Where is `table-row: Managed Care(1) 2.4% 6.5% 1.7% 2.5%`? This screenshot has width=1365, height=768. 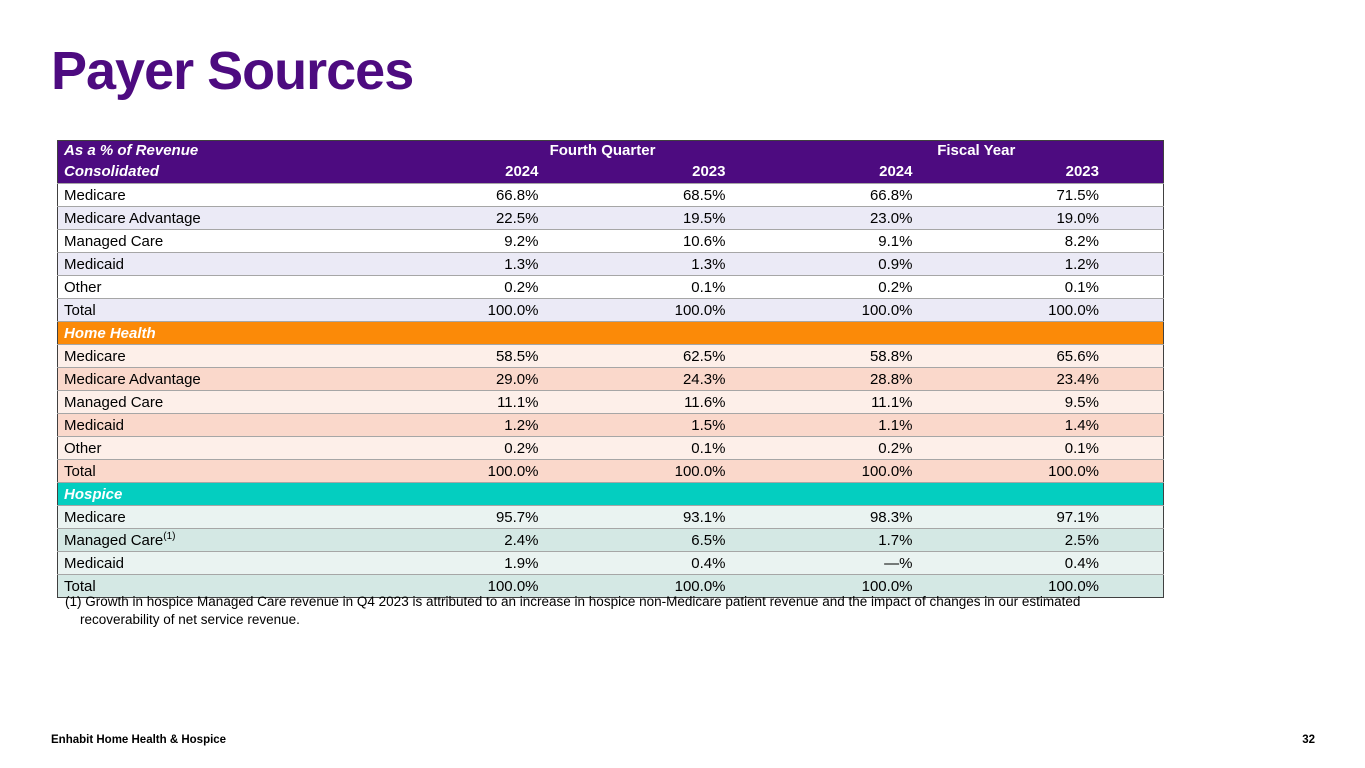 table-row: Managed Care(1) 2.4% 6.5% 1.7% 2.5% is located at coordinates (610, 540).